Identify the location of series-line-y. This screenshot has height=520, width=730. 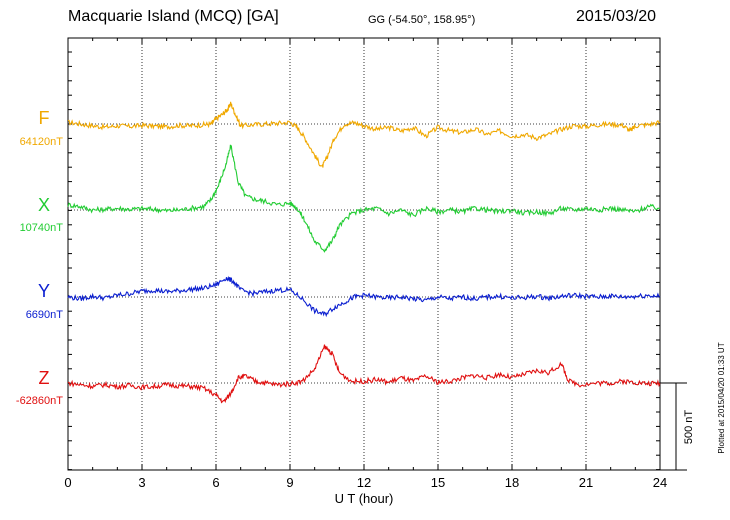
(364, 296).